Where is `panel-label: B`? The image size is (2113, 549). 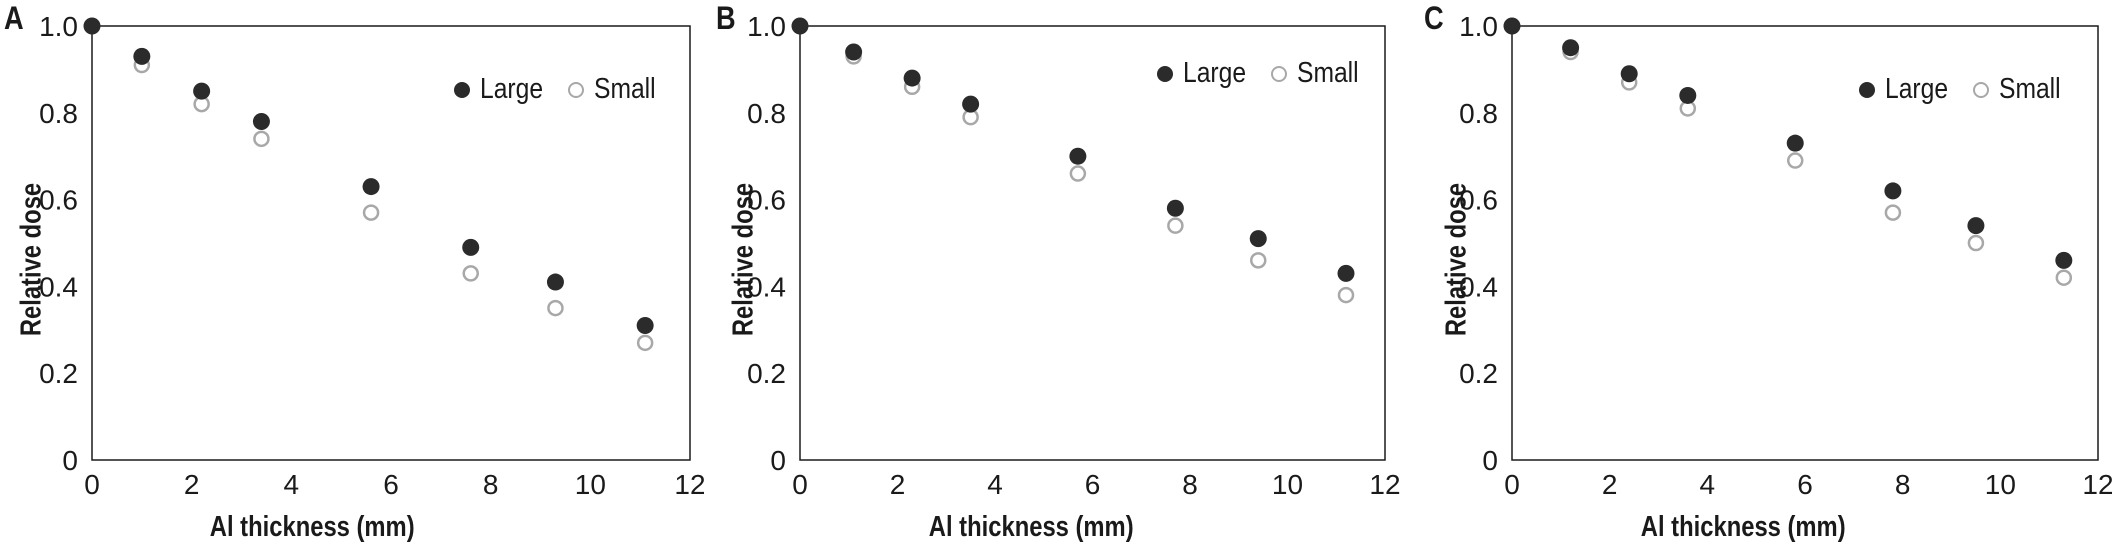
panel-label: B is located at coordinates (726, 18).